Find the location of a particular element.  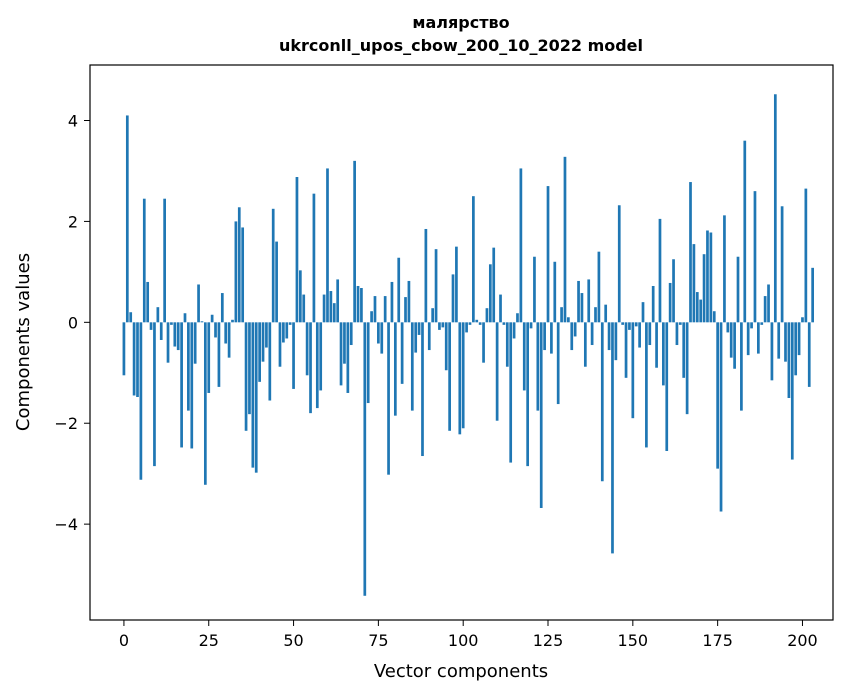

x-tick-label: 125 is located at coordinates (548, 640).